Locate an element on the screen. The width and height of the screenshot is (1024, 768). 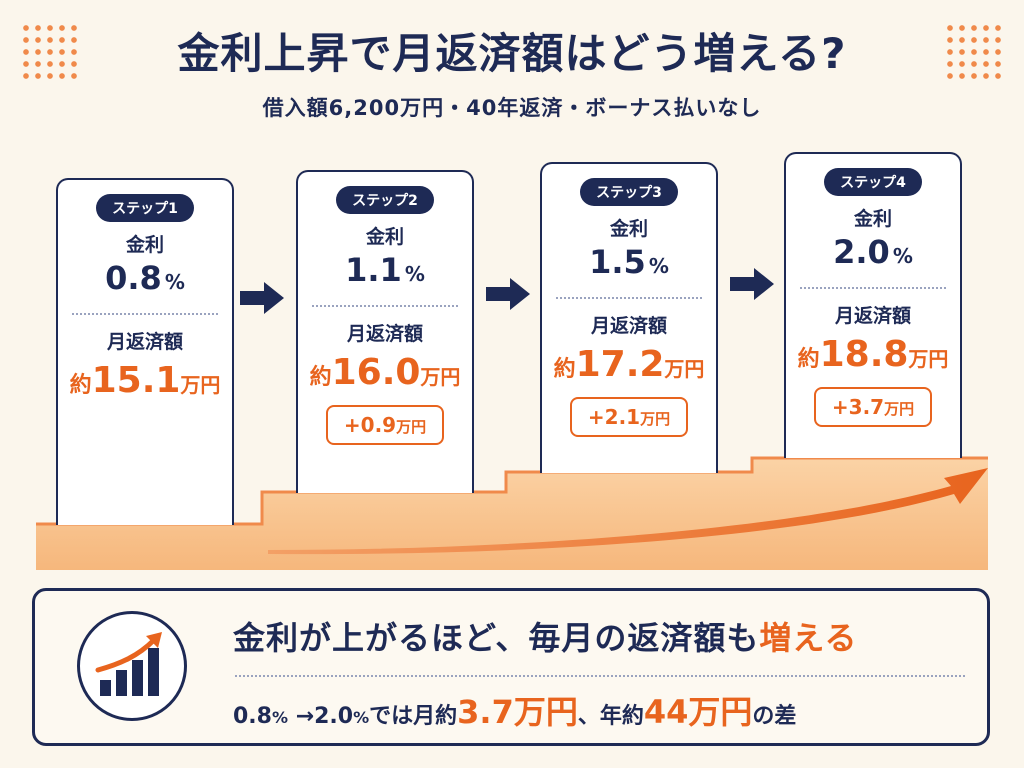
step-card-2: ステップ2 金利 1.1% 月返済額 約16.0万円 +0.9万円 is located at coordinates (385, 331).